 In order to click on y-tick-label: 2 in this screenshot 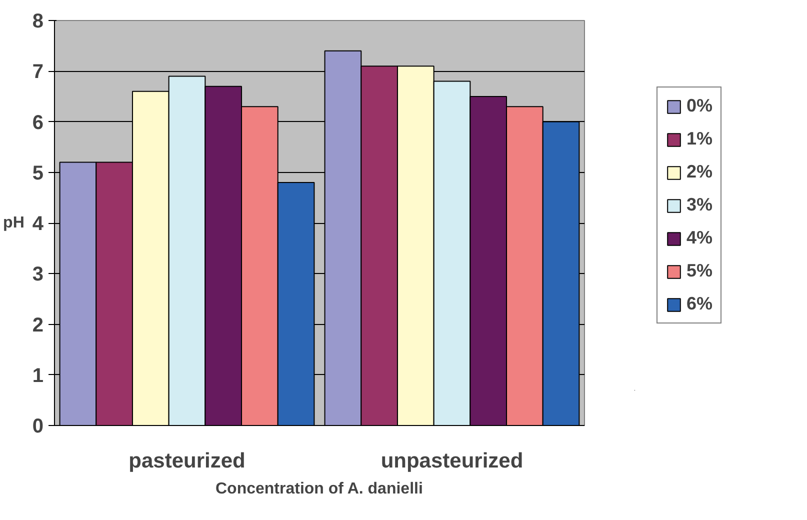, I will do `click(38, 325)`.